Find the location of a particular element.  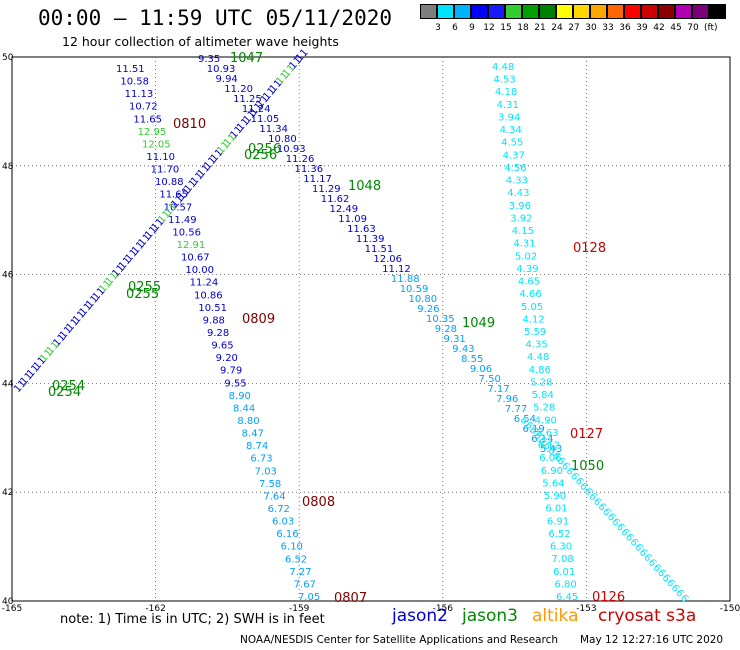

swh-value-track-c: 5.64 is located at coordinates (553, 483).